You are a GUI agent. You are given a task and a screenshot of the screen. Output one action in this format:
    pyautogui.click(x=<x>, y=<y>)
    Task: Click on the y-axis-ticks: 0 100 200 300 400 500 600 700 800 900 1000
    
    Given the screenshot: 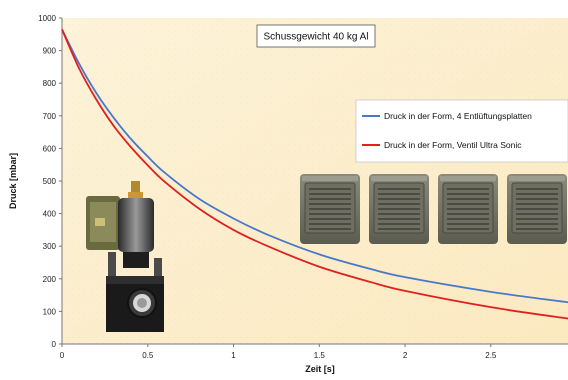 What is the action you would take?
    pyautogui.click(x=50, y=181)
    